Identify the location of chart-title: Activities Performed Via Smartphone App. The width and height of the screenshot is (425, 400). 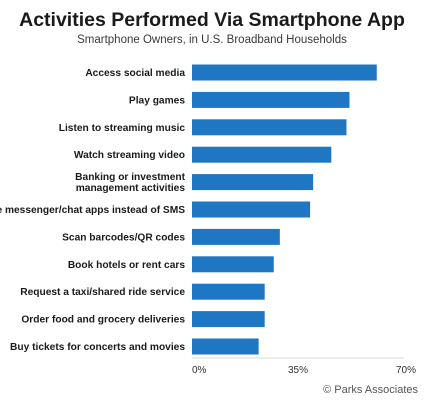
(212, 20).